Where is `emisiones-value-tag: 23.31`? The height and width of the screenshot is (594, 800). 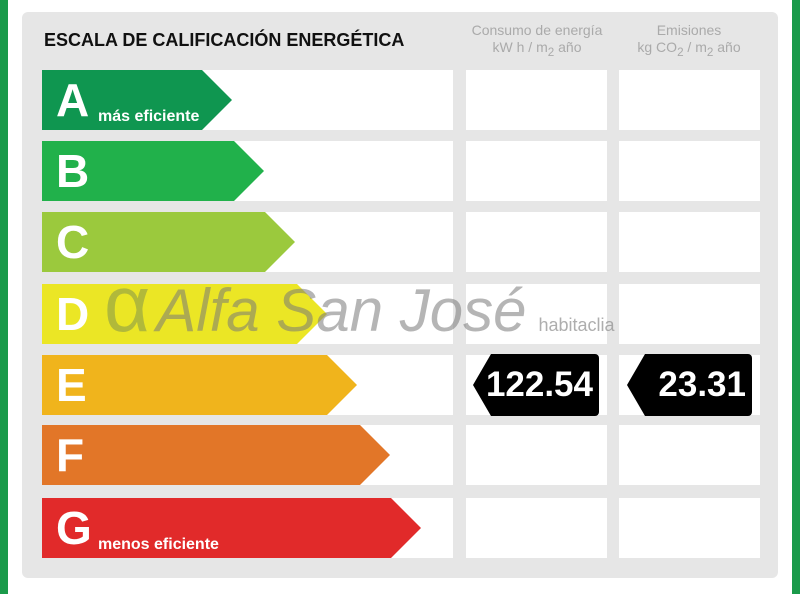
emisiones-value-tag: 23.31 is located at coordinates (689, 385).